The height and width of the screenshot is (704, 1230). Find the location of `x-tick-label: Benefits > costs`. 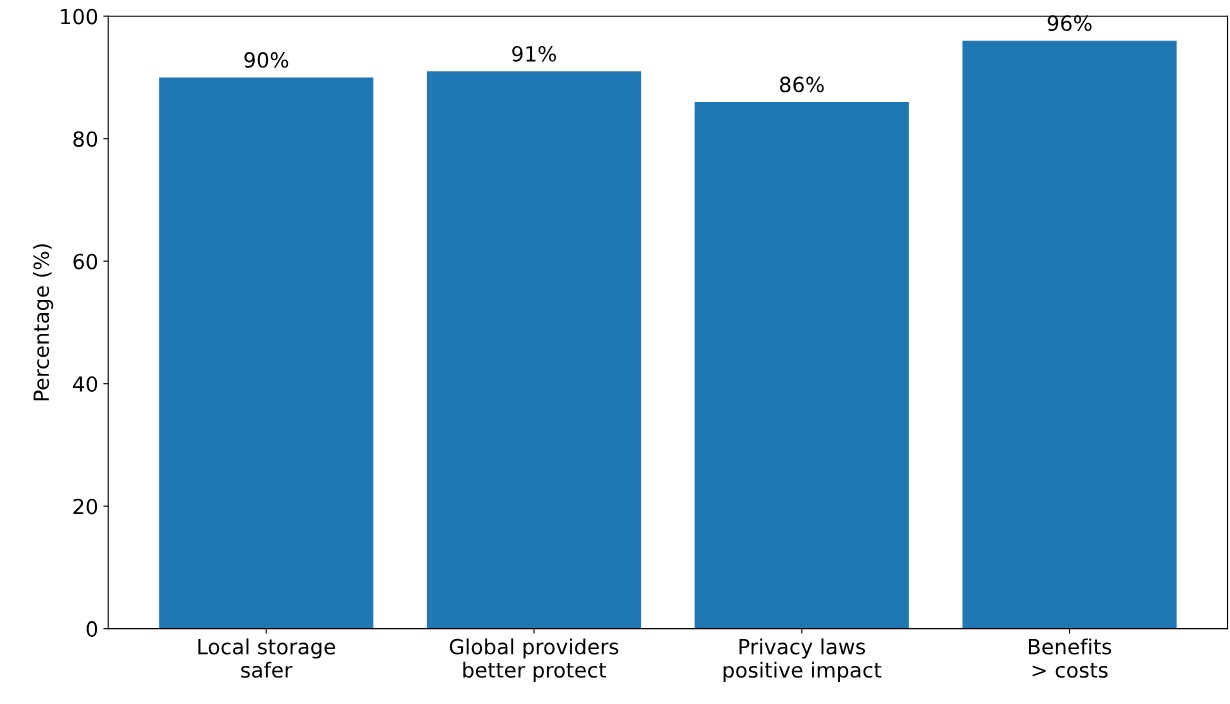

x-tick-label: Benefits > costs is located at coordinates (1070, 658).